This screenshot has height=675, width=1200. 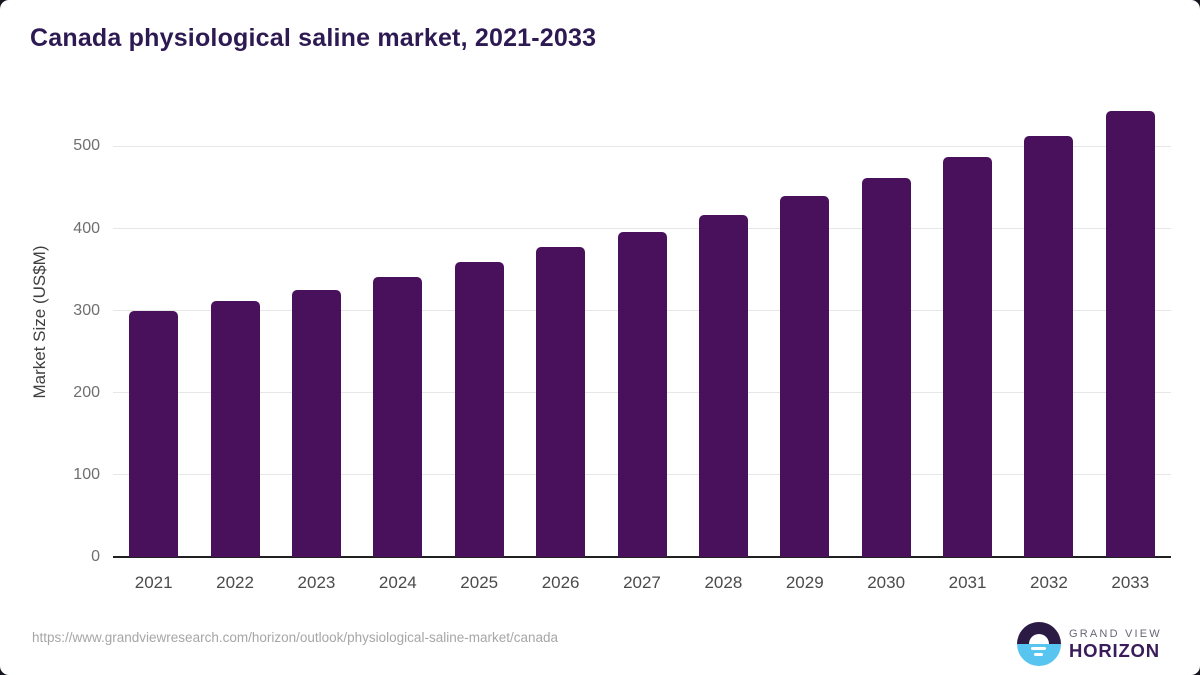 I want to click on x-tick-label-2025: 2025, so click(x=479, y=582).